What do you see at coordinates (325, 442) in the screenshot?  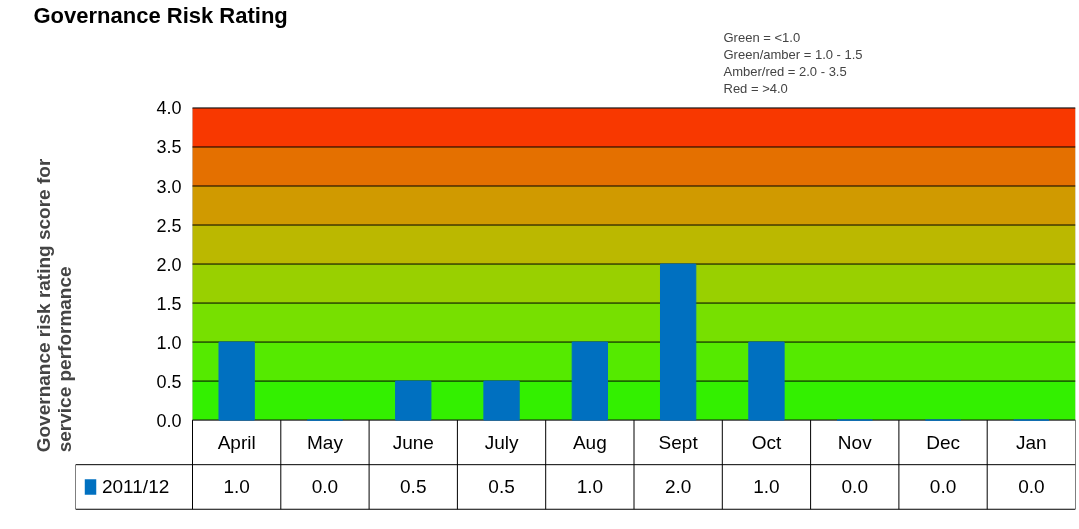 I see `x-tick-label: May` at bounding box center [325, 442].